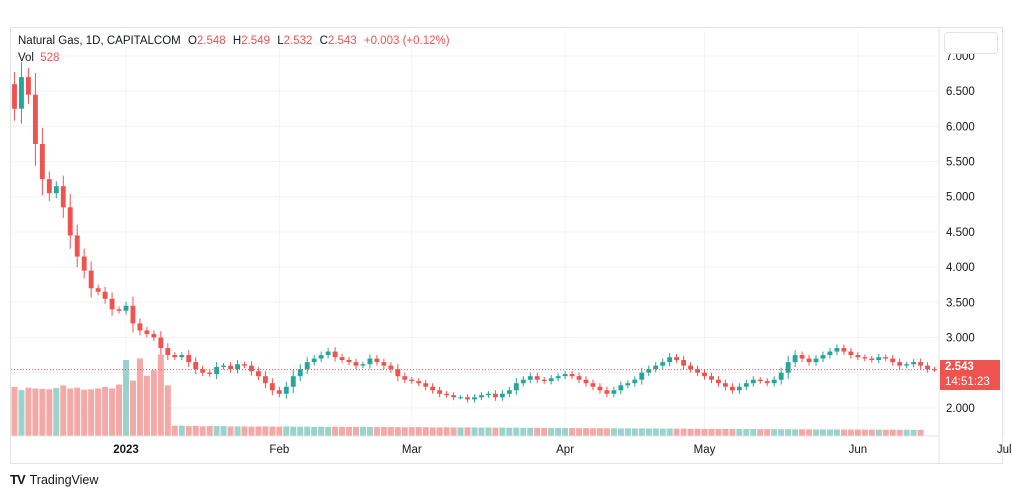  Describe the element at coordinates (54, 479) in the screenshot. I see `tradingview-brand: TV TradingView` at that location.